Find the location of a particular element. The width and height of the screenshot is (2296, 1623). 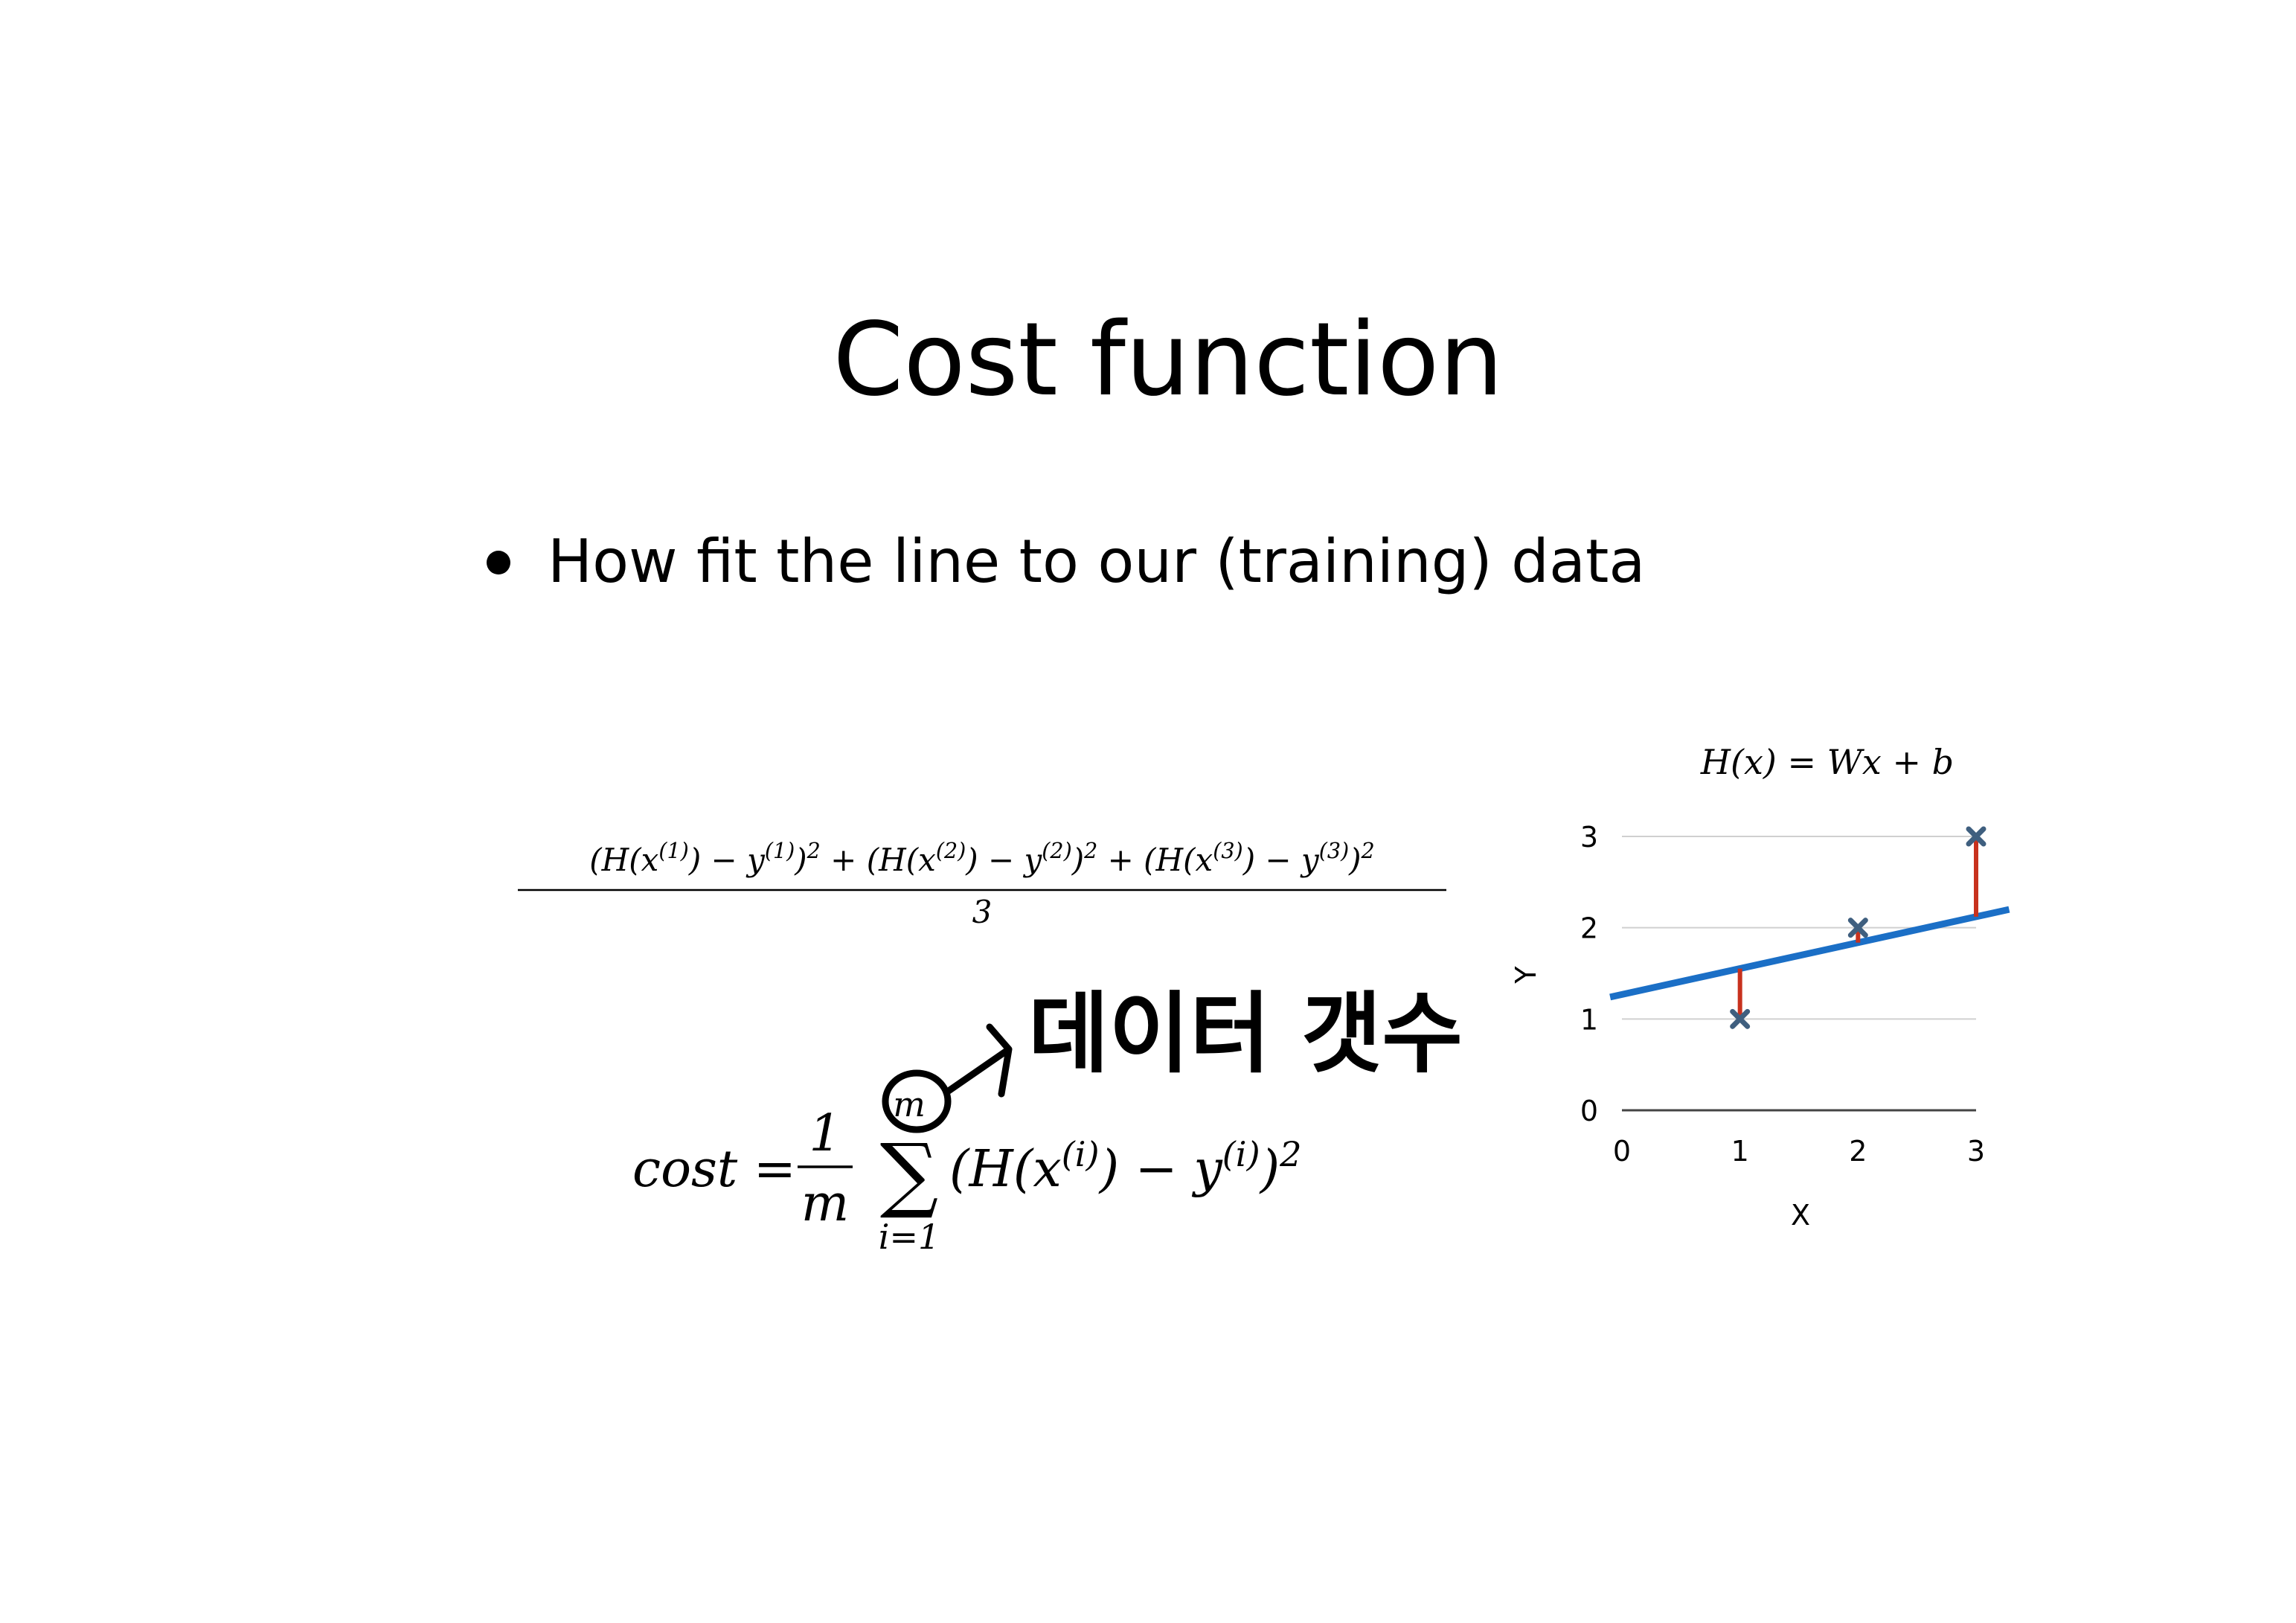

sum-lower: i=1 is located at coordinates (909, 1237).